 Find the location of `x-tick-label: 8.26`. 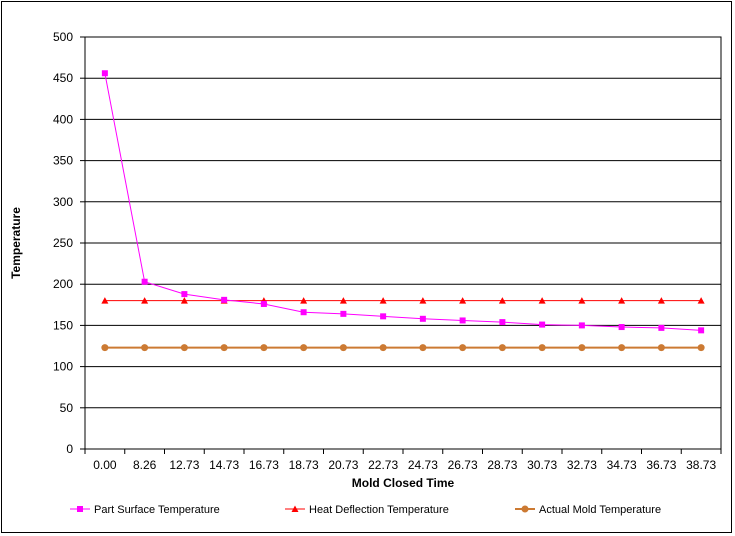

x-tick-label: 8.26 is located at coordinates (145, 465).